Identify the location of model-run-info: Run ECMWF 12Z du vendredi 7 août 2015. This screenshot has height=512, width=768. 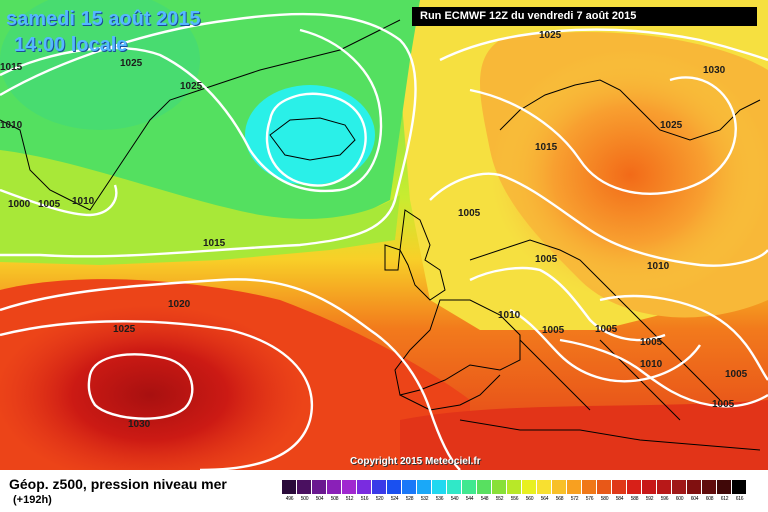
(584, 16).